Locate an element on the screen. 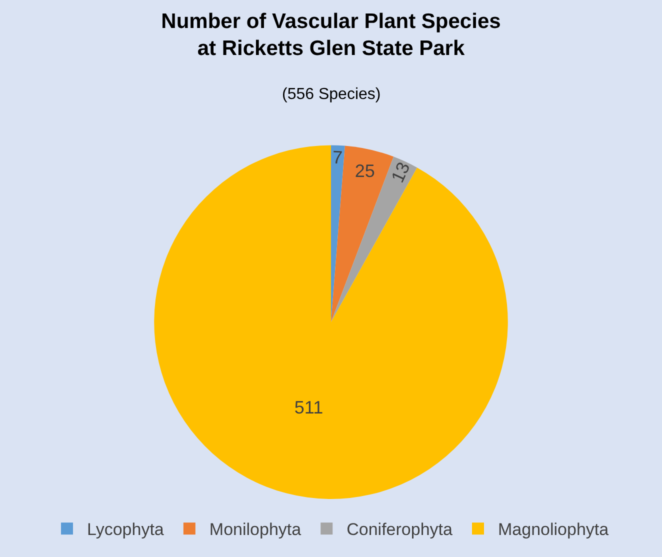 This screenshot has width=662, height=557. chart-subtitle: (556 Species) is located at coordinates (331, 94).